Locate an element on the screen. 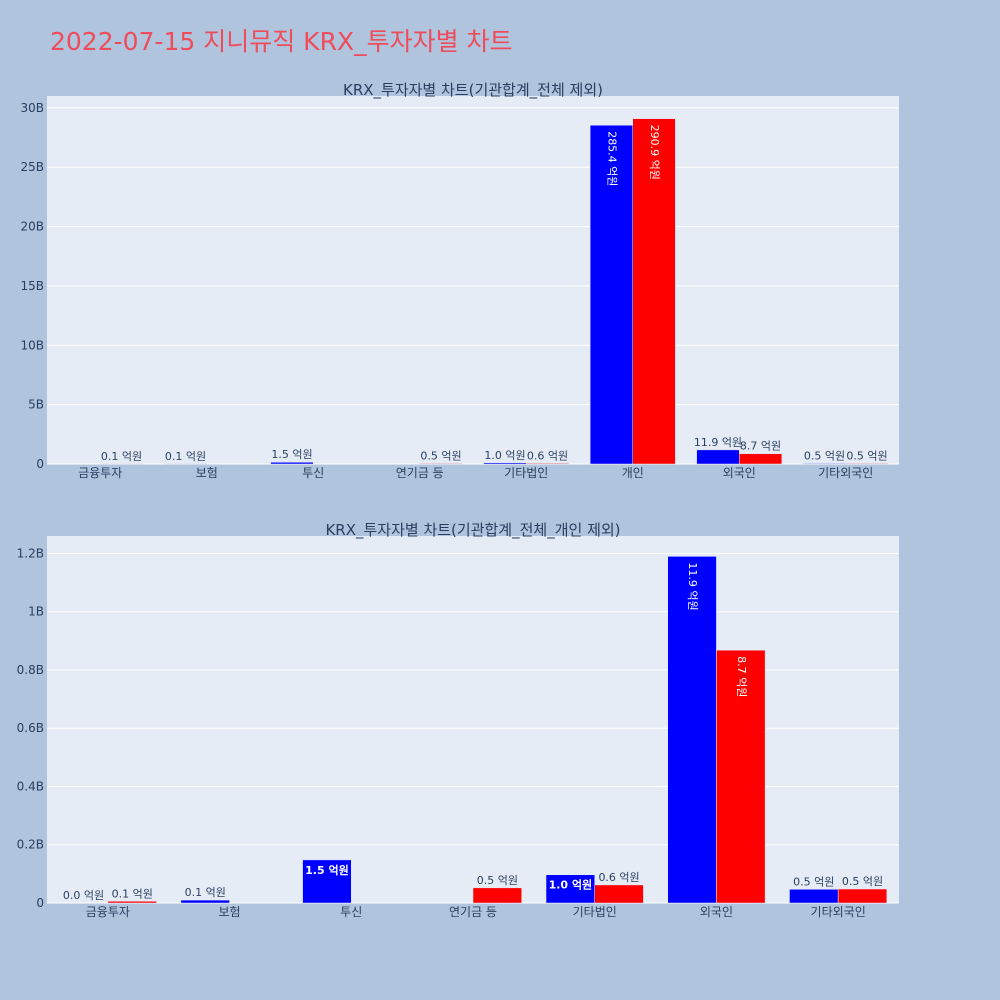  y-tick-label: 30B is located at coordinates (32, 108).